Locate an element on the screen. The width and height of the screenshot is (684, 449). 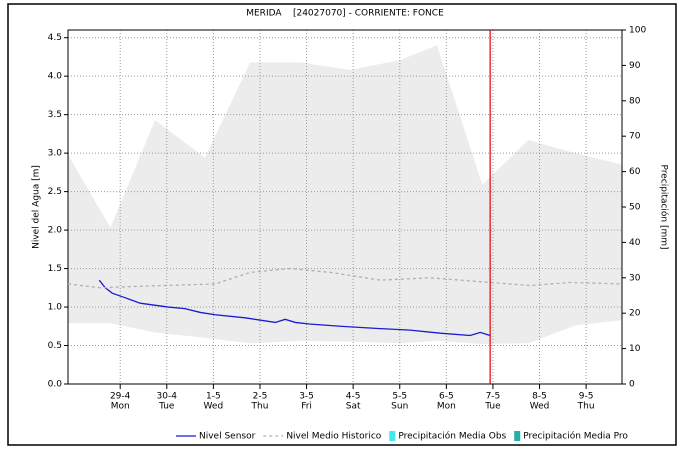
x-tick-weekday: Fri is located at coordinates (306, 407).